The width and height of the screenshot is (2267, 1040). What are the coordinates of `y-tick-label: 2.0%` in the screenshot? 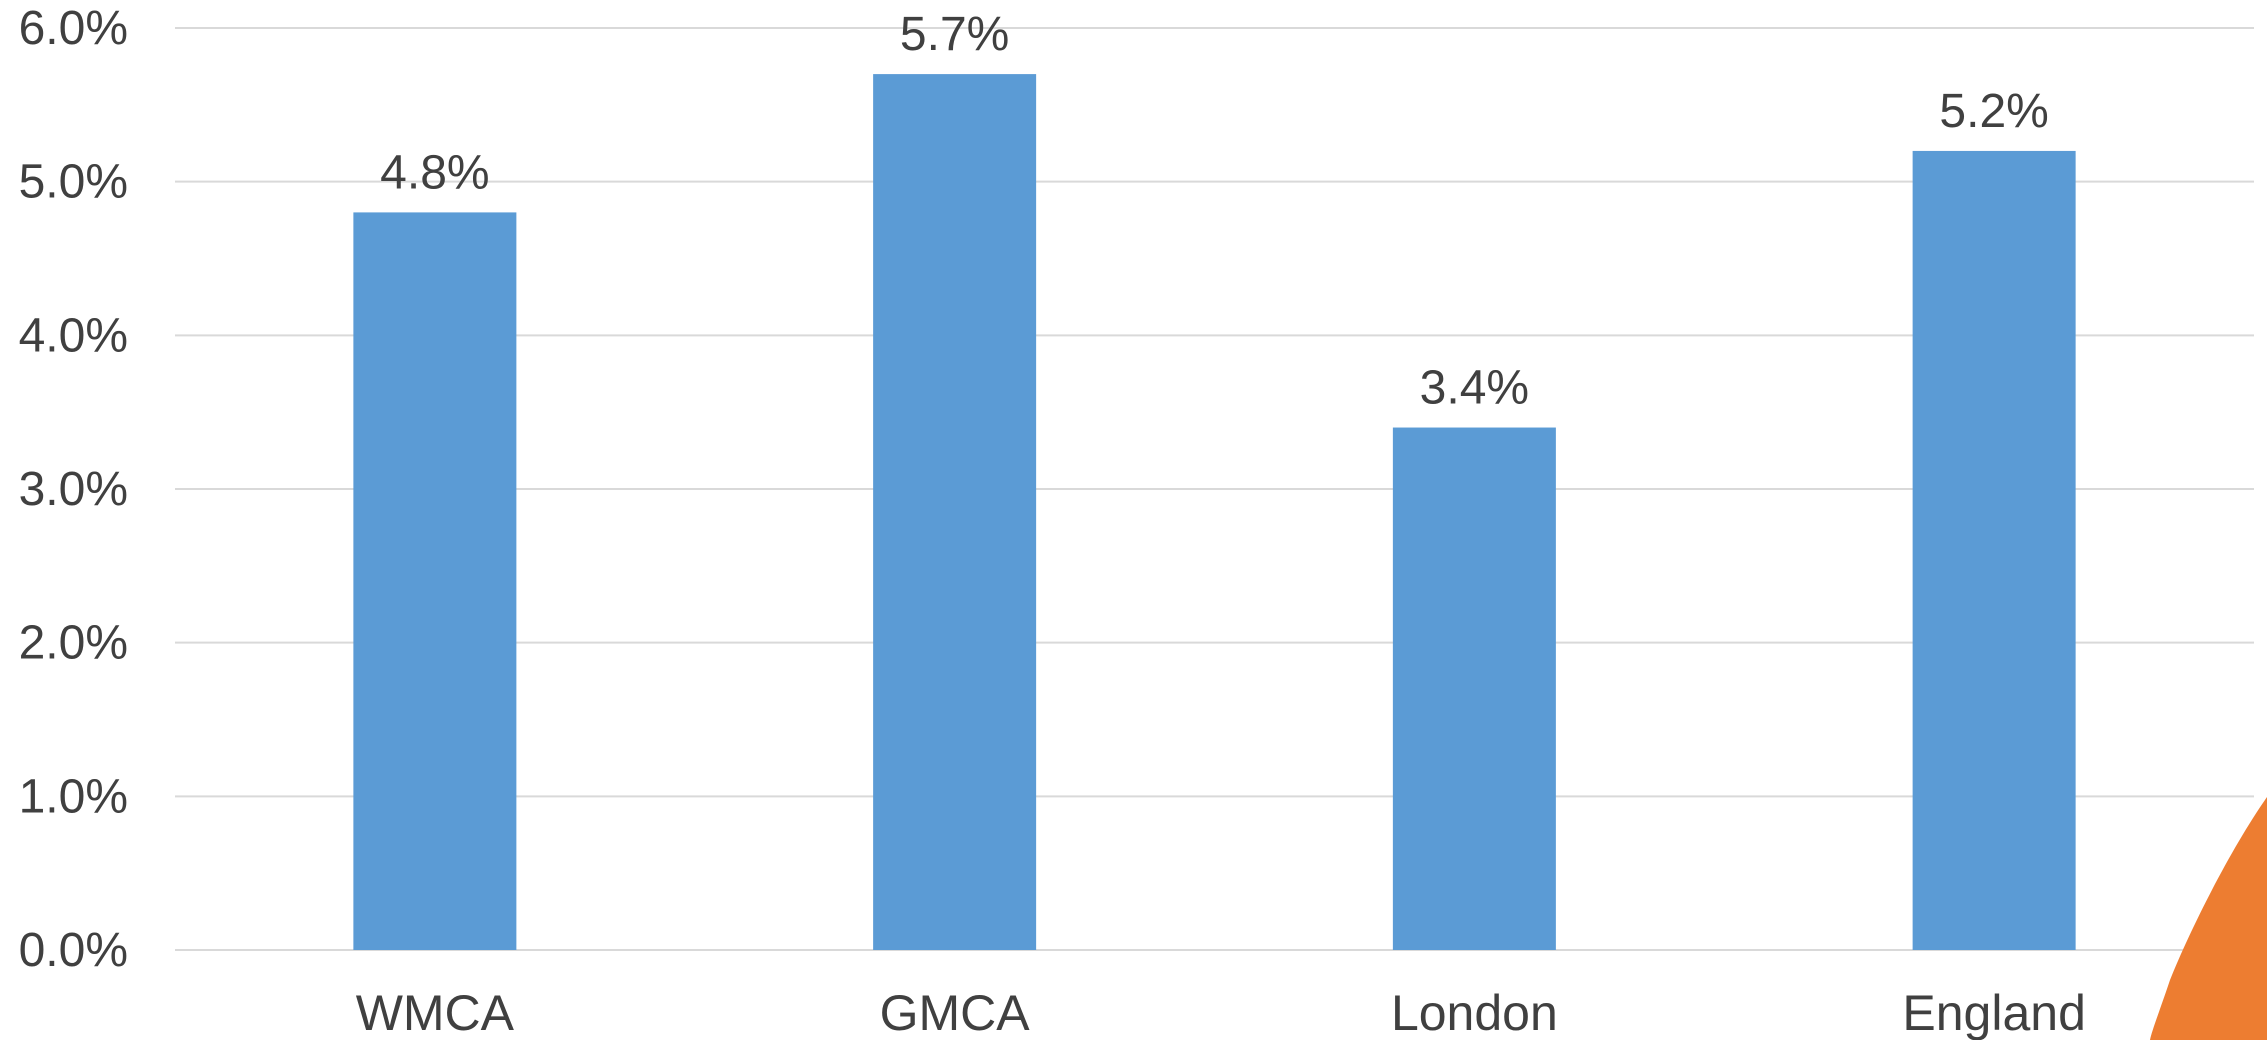 It's located at (73, 643).